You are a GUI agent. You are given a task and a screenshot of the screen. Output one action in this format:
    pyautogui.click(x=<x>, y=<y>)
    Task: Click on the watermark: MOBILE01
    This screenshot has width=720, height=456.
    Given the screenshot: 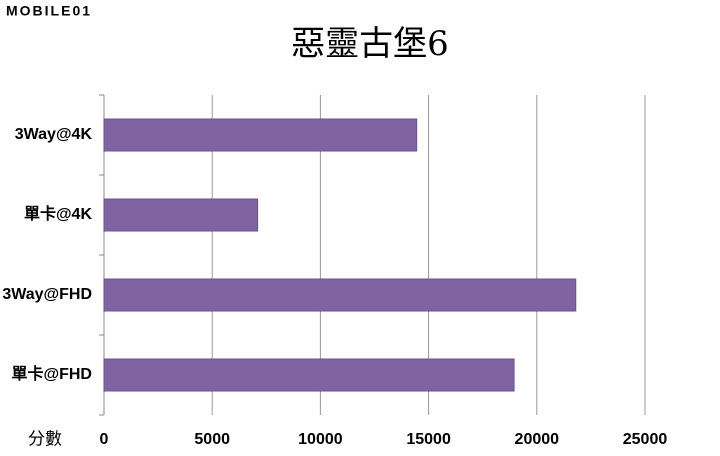 What is the action you would take?
    pyautogui.click(x=49, y=11)
    